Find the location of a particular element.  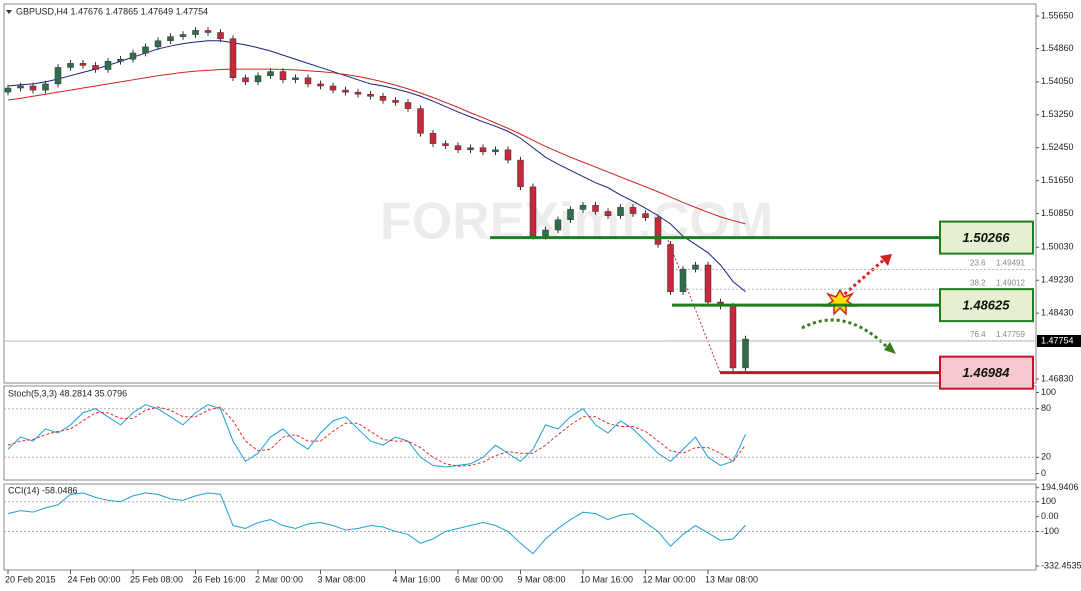

y-tick-label: 20 is located at coordinates (1046, 457).